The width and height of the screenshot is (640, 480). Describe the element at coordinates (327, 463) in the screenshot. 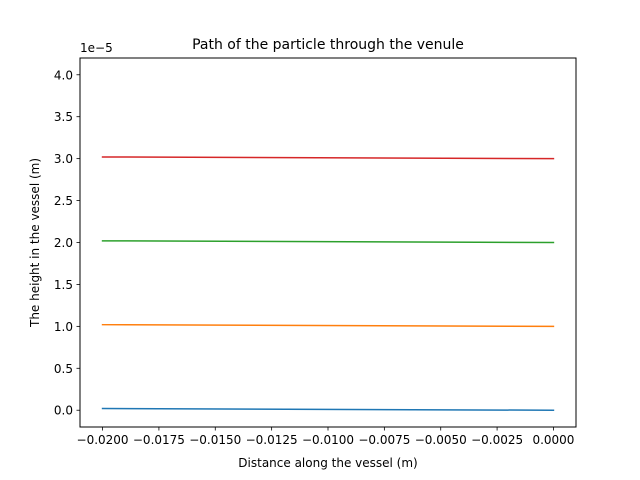

I see `x-axis-title: Distance along the vessel (m)` at that location.